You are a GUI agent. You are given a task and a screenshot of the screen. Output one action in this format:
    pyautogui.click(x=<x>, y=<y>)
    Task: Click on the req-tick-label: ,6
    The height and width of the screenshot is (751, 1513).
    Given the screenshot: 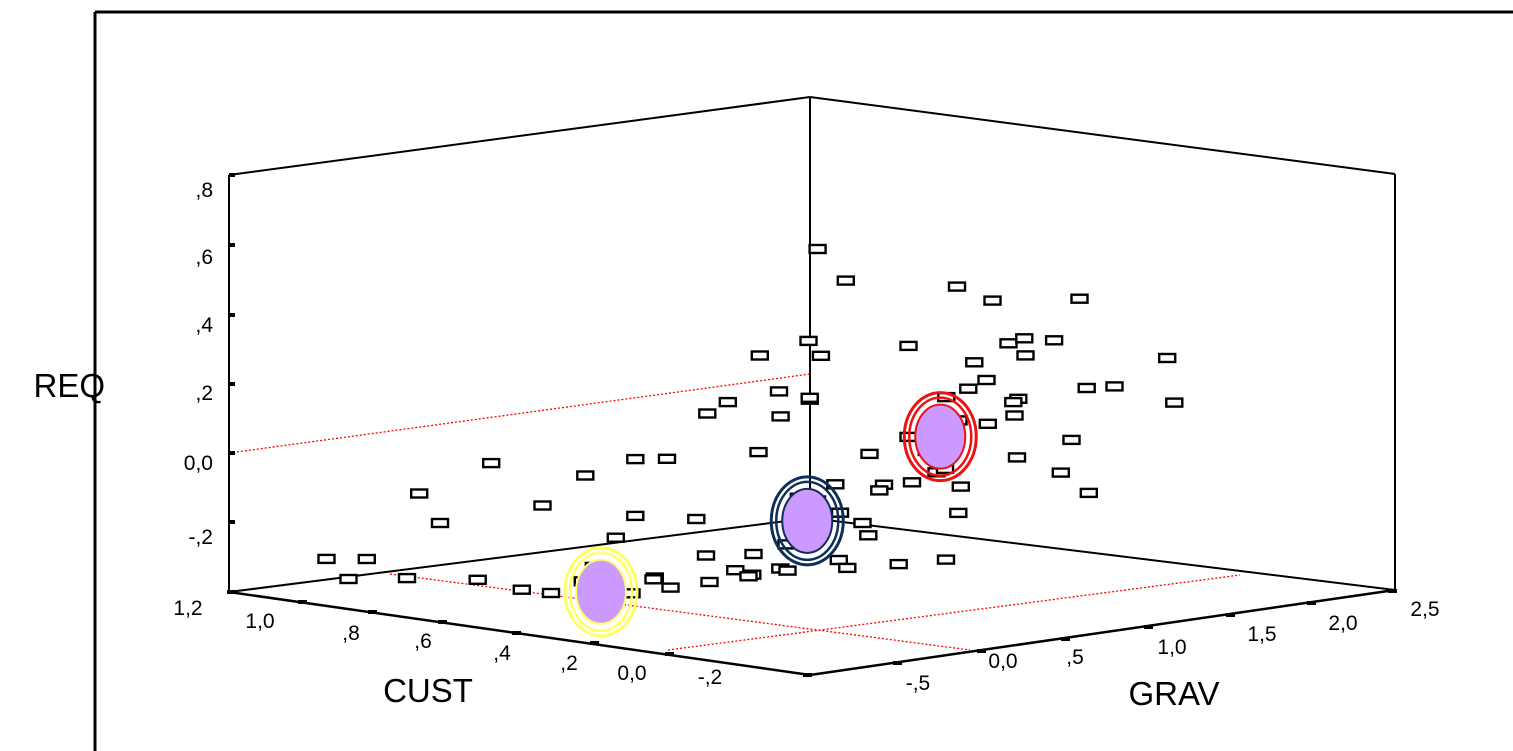 What is the action you would take?
    pyautogui.click(x=204, y=257)
    